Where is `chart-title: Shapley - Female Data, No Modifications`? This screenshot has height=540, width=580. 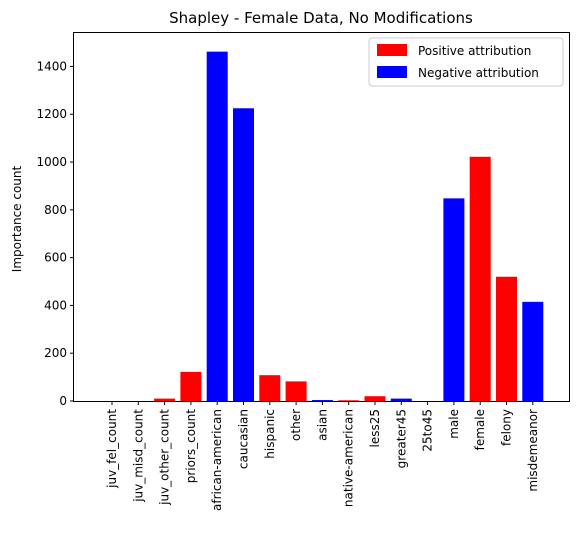 chart-title: Shapley - Female Data, No Modifications is located at coordinates (321, 18).